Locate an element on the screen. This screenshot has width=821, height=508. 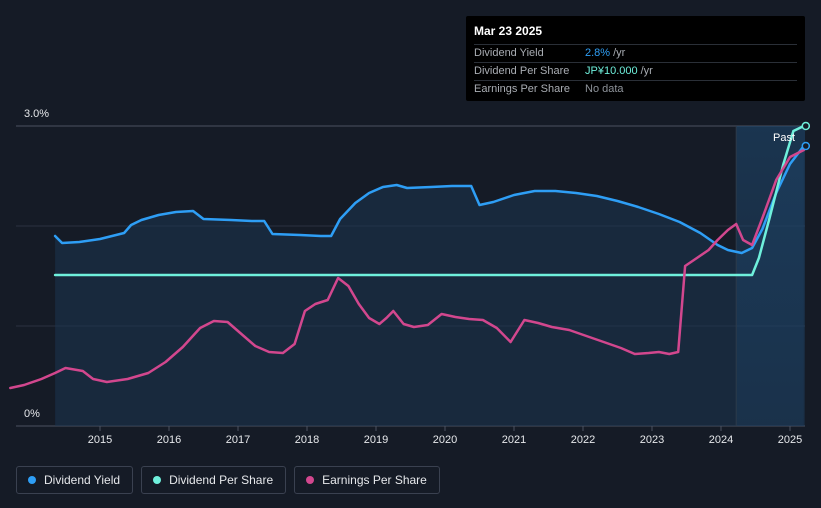
tooltip-row-earnings-per-share: Earnings Per Share No data is located at coordinates (635, 89).